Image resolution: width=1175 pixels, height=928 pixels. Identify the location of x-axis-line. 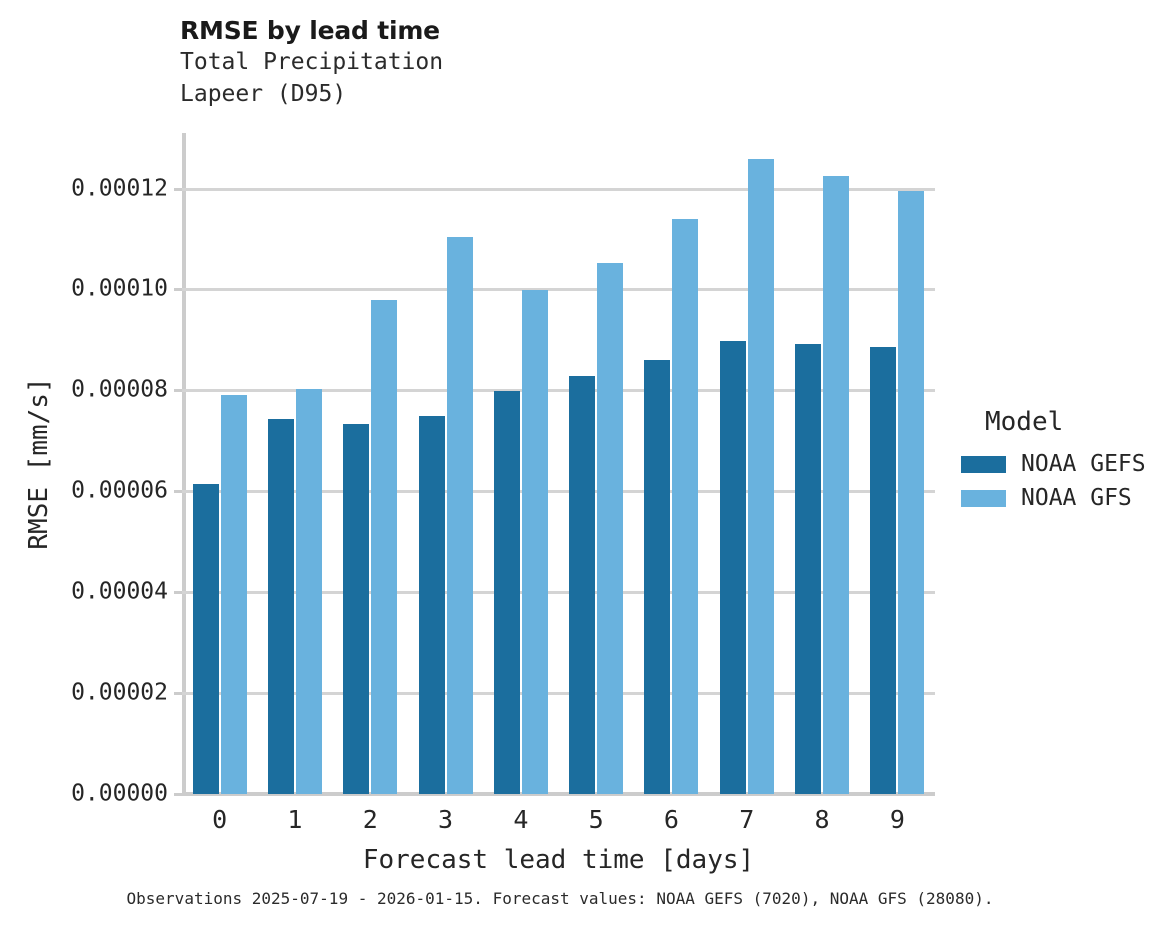
(558, 794).